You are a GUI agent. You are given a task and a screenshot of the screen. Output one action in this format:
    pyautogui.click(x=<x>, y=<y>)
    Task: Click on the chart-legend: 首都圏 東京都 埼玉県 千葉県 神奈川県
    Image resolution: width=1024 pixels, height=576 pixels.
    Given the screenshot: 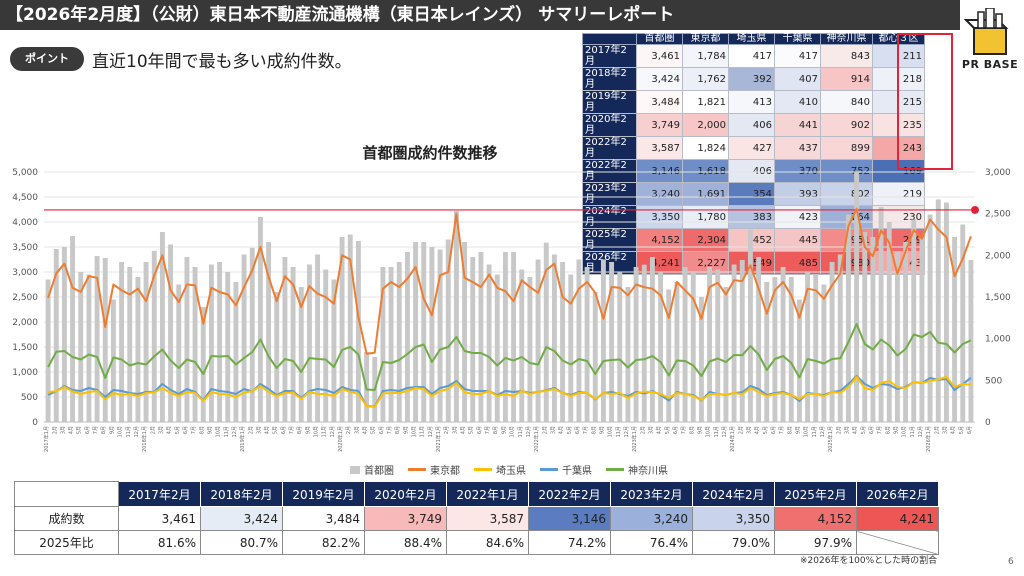 What is the action you would take?
    pyautogui.click(x=509, y=469)
    